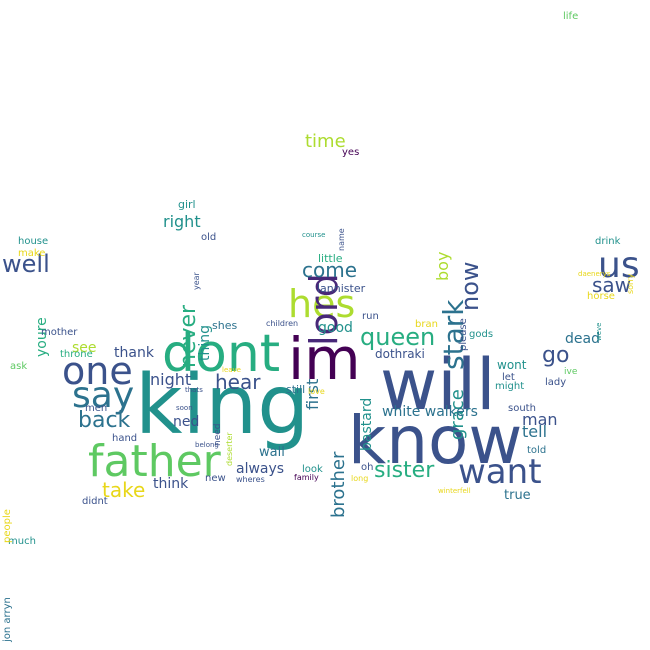 The width and height of the screenshot is (650, 650). What do you see at coordinates (187, 204) in the screenshot?
I see `word-girl: girl` at bounding box center [187, 204].